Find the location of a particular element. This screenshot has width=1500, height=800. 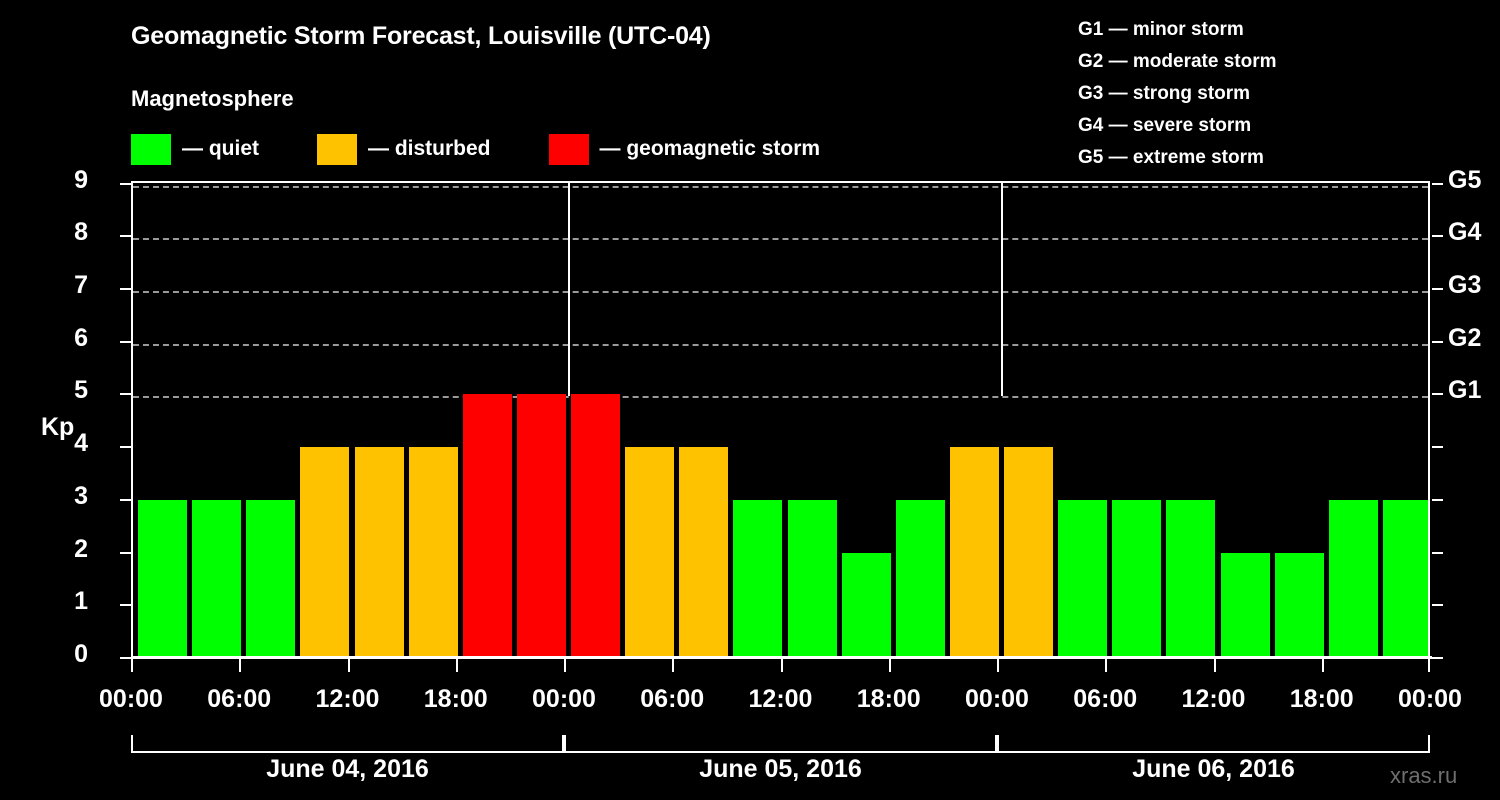

y-tick-label-8: 8 is located at coordinates (81, 232).